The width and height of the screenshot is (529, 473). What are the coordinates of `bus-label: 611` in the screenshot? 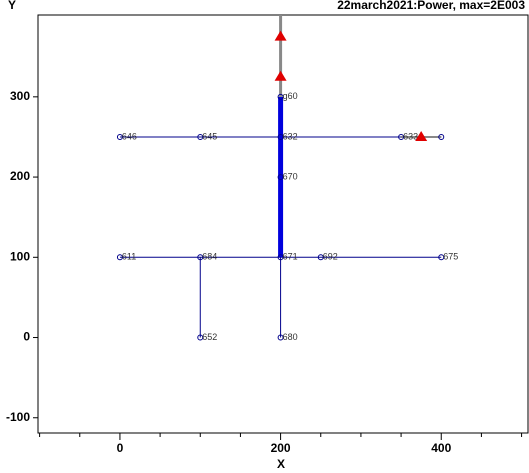 It's located at (129, 257).